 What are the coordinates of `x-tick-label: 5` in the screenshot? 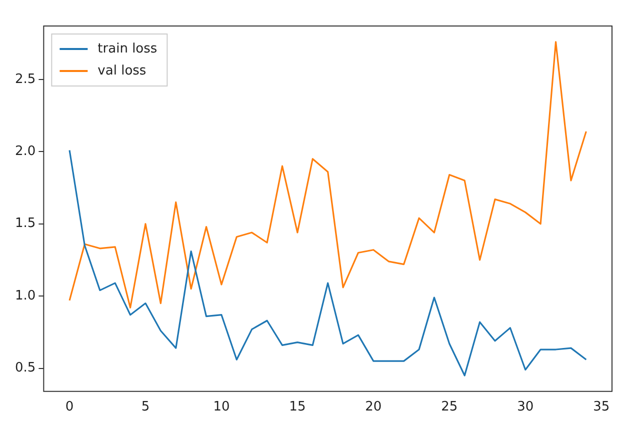 It's located at (145, 407).